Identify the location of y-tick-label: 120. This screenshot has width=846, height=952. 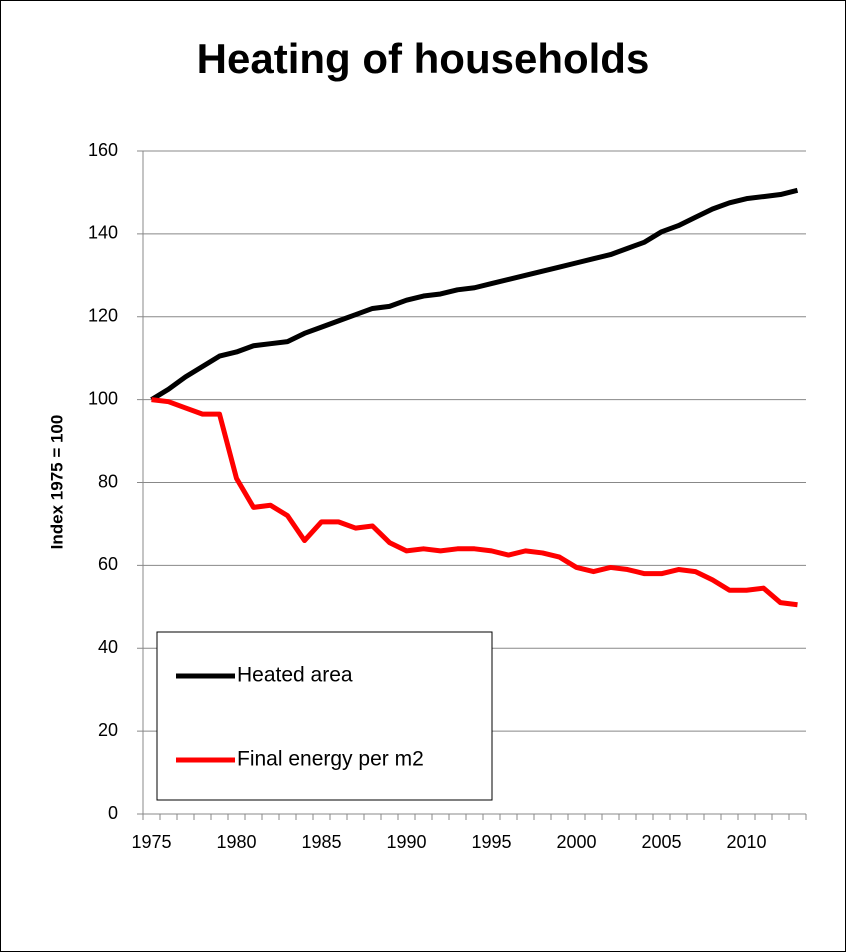
(103, 316).